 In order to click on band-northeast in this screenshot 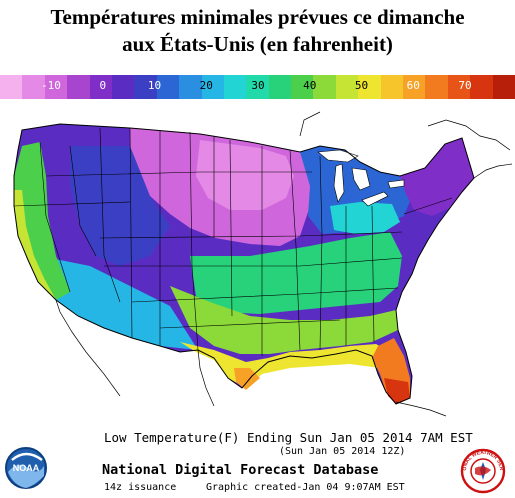, I will do `click(437, 177)`.